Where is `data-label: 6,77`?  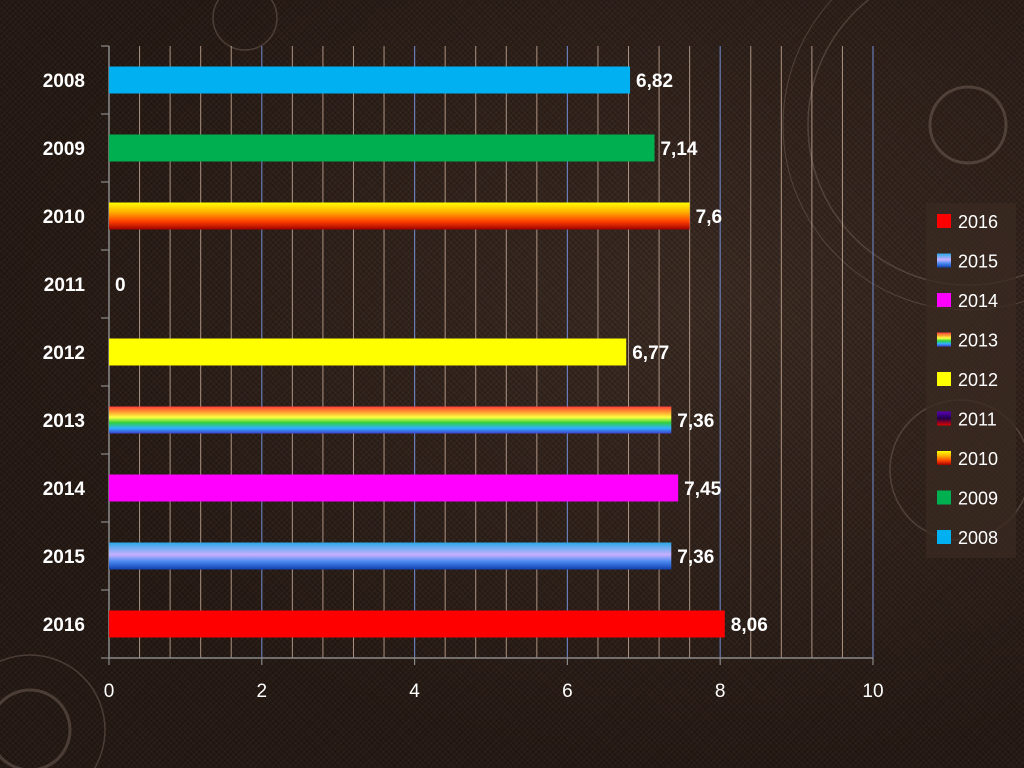 data-label: 6,77 is located at coordinates (650, 353).